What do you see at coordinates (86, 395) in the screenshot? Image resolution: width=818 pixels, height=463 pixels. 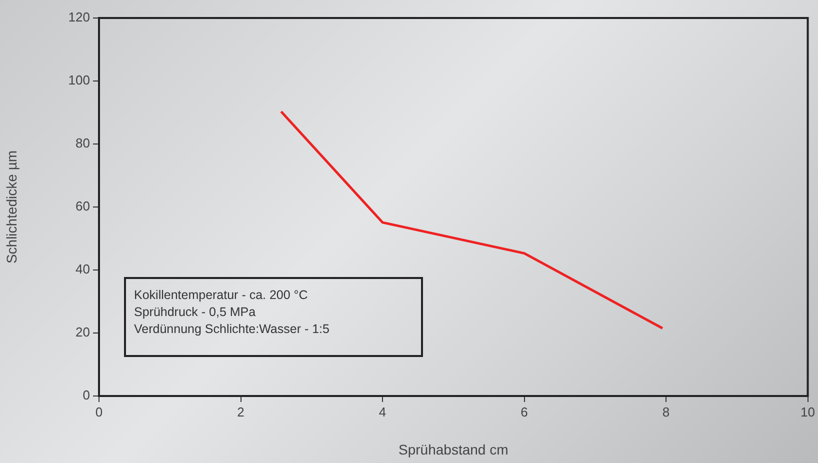 I see `y-tick-label: 0` at bounding box center [86, 395].